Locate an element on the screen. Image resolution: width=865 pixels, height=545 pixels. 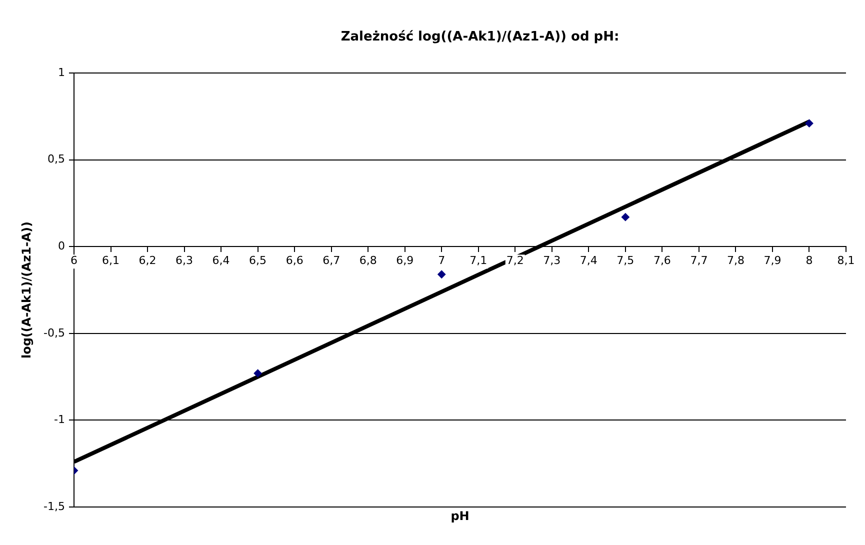
x-tick-label: 6,5 is located at coordinates (258, 260).